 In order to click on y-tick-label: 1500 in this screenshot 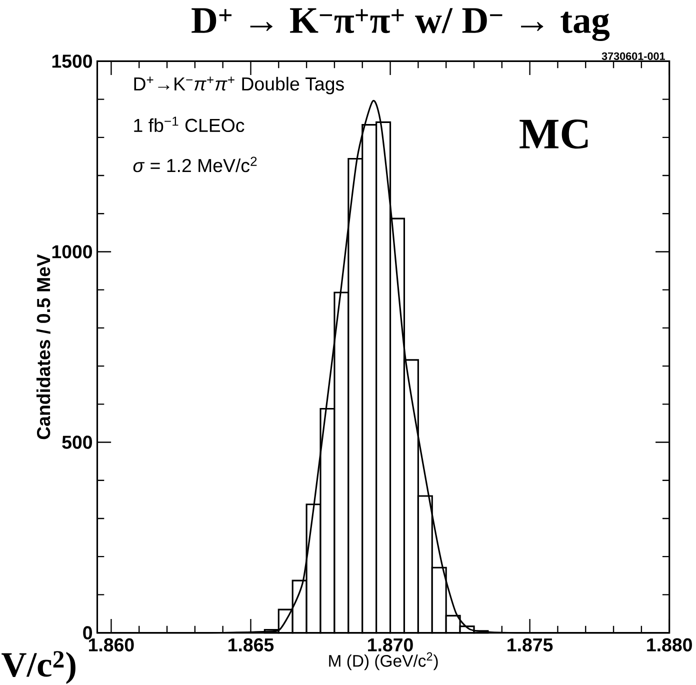, I will do `click(72, 61)`.